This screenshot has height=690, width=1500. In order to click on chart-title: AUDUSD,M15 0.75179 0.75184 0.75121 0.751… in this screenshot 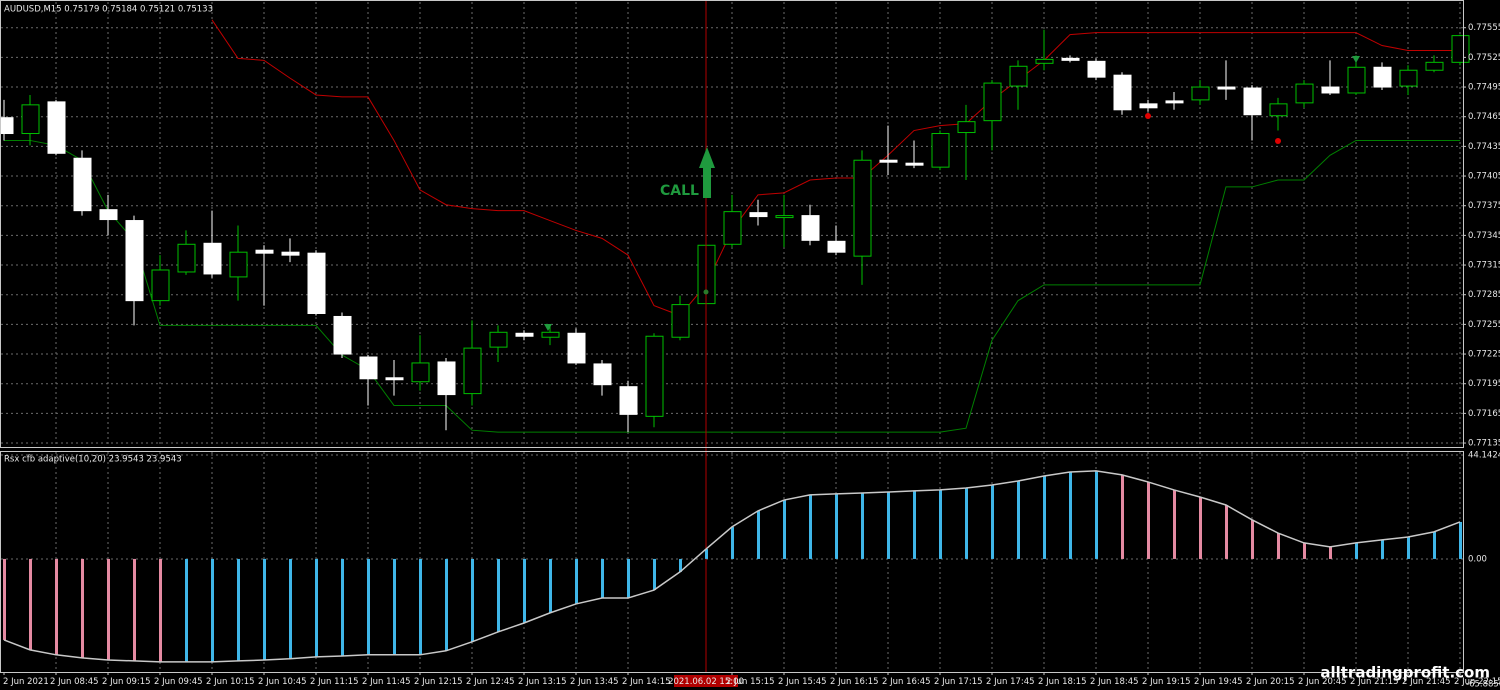, I will do `click(108, 10)`.